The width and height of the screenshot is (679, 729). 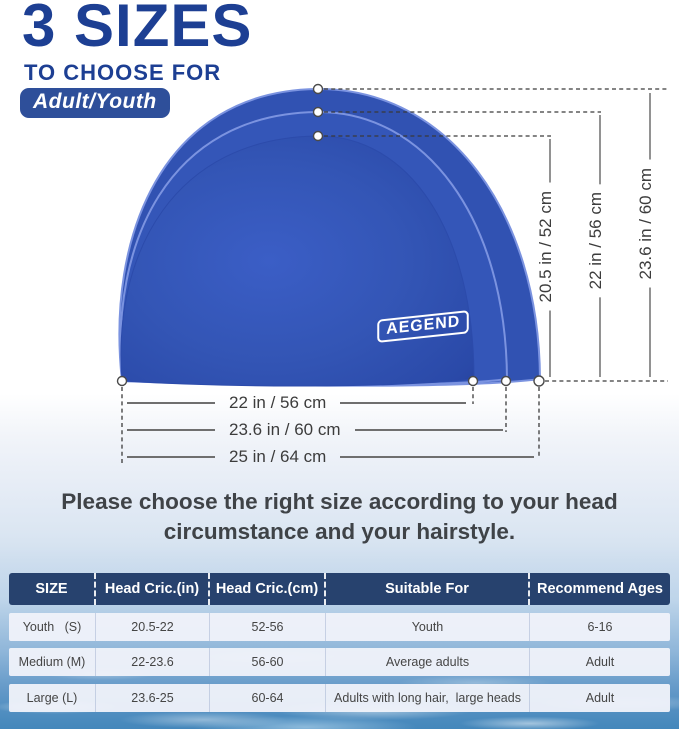 What do you see at coordinates (153, 627) in the screenshot?
I see `table-cell: 20.5-22` at bounding box center [153, 627].